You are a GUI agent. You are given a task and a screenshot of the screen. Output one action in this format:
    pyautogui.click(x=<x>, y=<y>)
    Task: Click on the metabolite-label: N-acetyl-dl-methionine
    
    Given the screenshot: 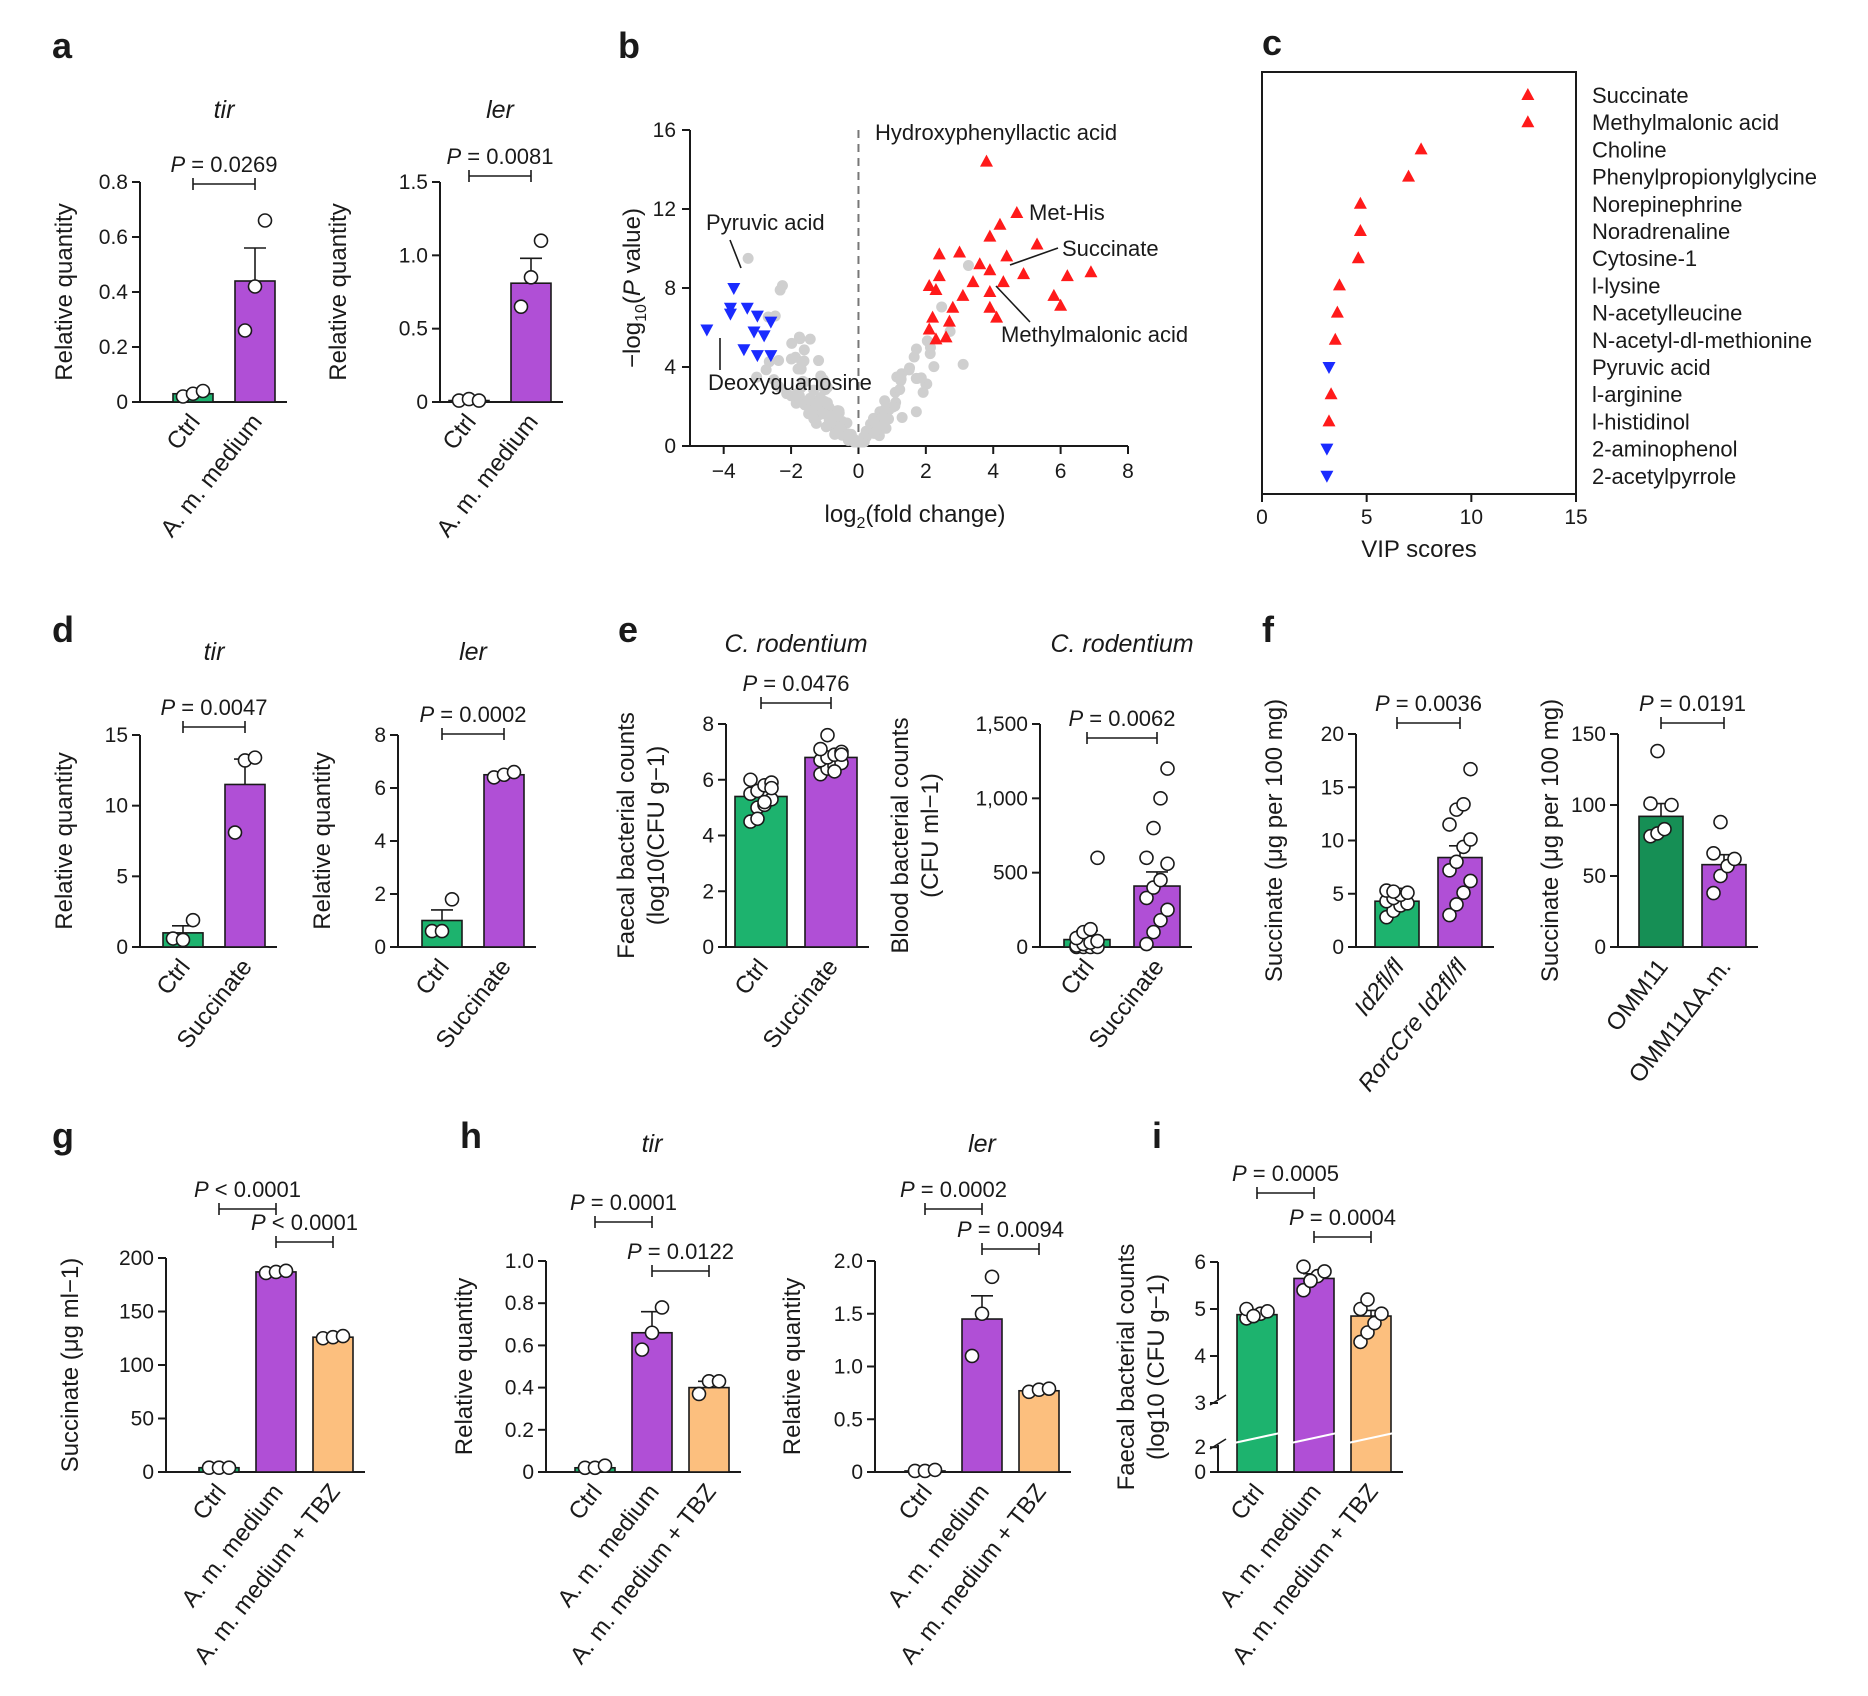 What is the action you would take?
    pyautogui.click(x=1702, y=340)
    